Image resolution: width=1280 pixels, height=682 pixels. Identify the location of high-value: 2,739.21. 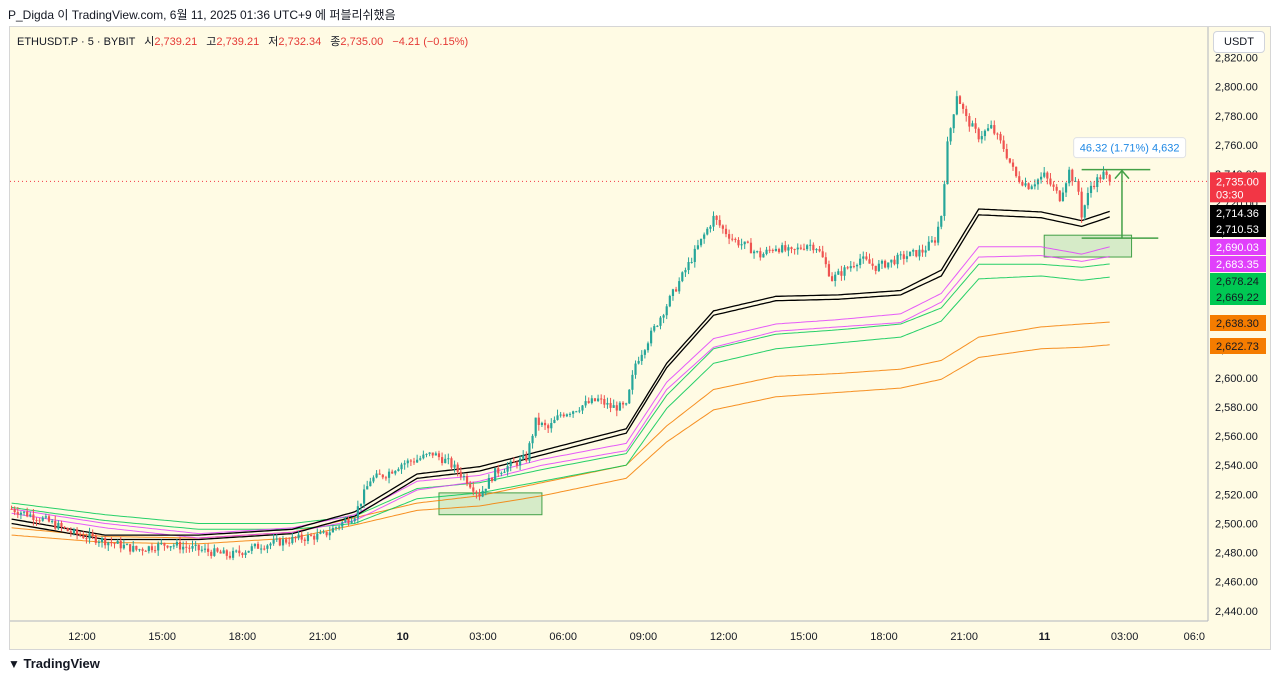
(238, 42).